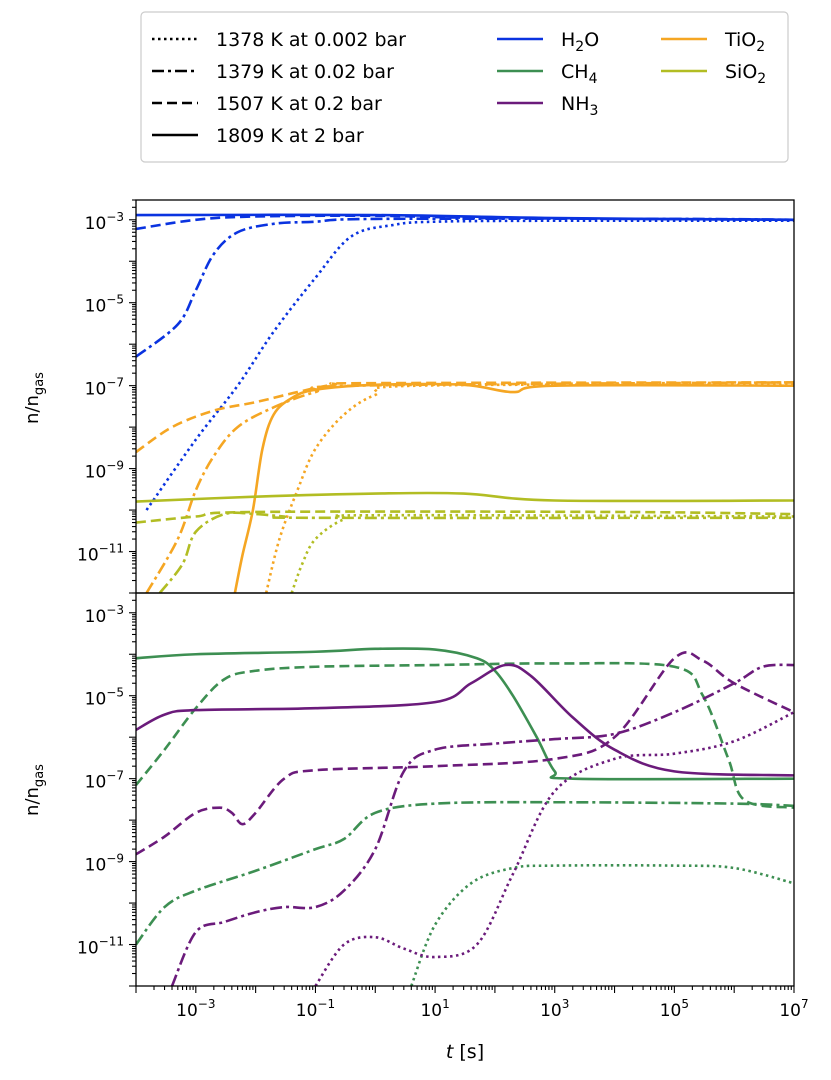 Image resolution: width=831 pixels, height=1080 pixels. I want to click on top-y-axis-label-base: n/n, so click(32, 409).